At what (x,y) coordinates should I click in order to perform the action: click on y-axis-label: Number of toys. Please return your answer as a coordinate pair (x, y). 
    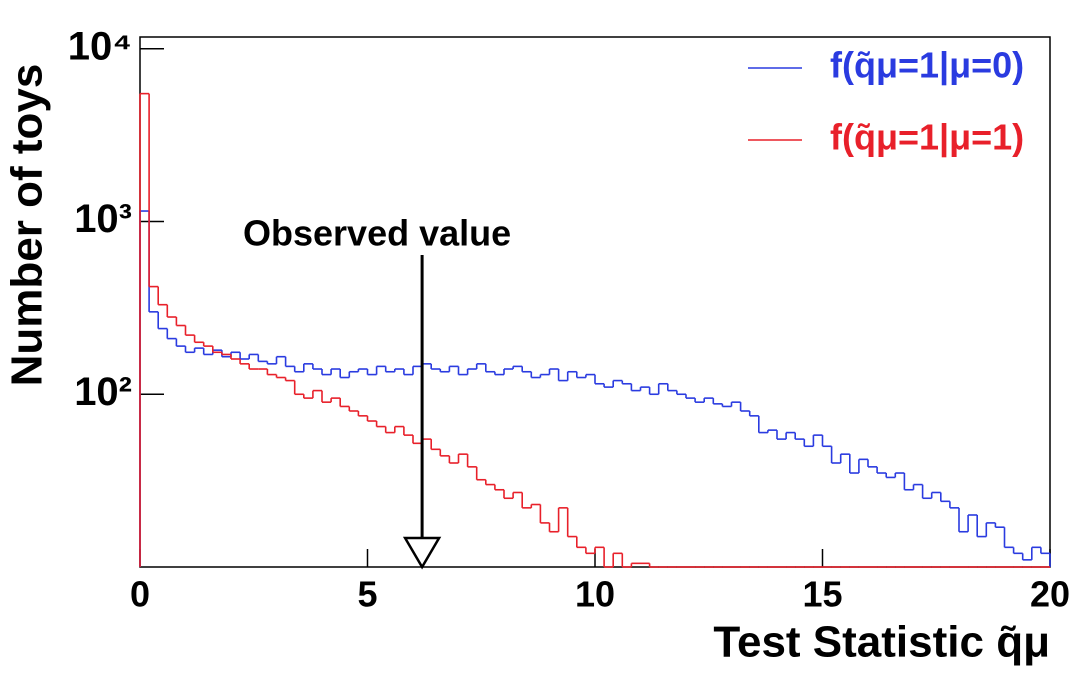
    Looking at the image, I should click on (27, 225).